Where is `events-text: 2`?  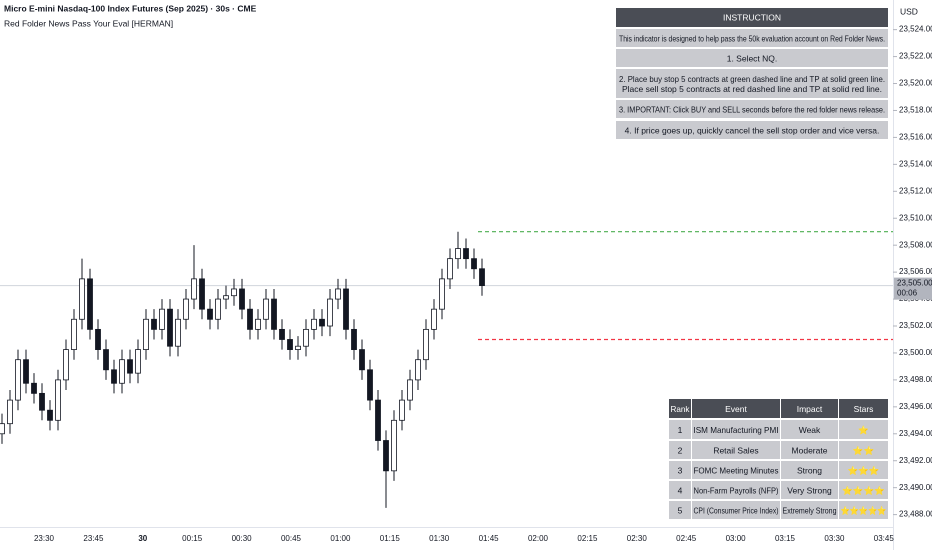
events-text: 2 is located at coordinates (680, 450).